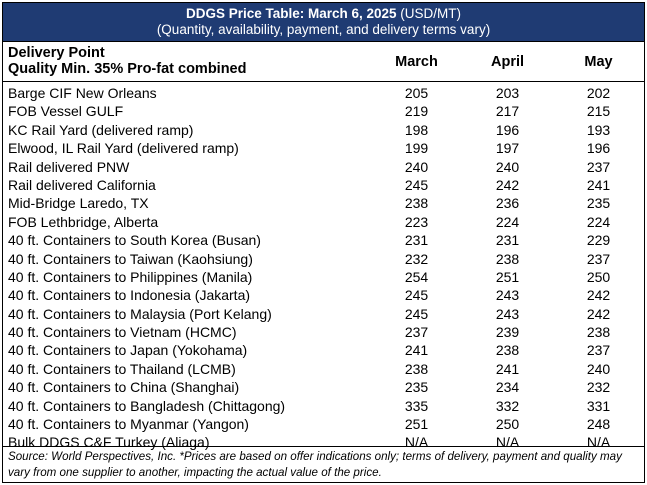 The width and height of the screenshot is (647, 485). I want to click on row-value-may: 331, so click(598, 405).